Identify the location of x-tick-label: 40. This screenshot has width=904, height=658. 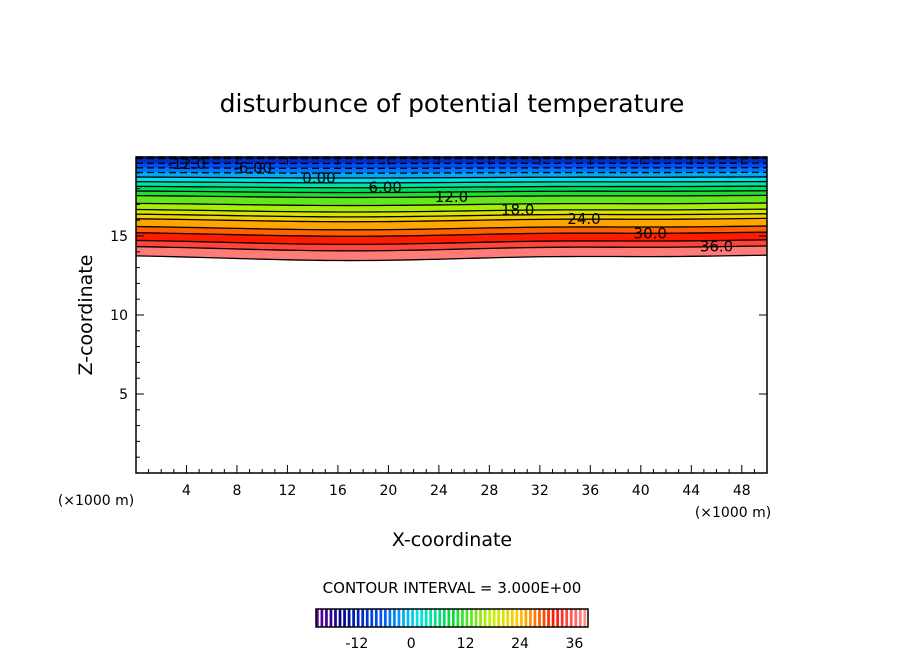
(641, 491).